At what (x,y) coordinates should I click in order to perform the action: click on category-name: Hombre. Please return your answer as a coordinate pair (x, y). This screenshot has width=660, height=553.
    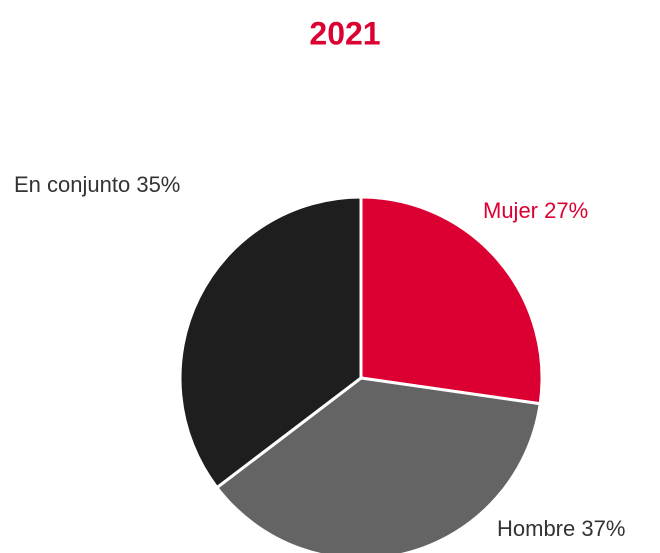
    Looking at the image, I should click on (536, 528).